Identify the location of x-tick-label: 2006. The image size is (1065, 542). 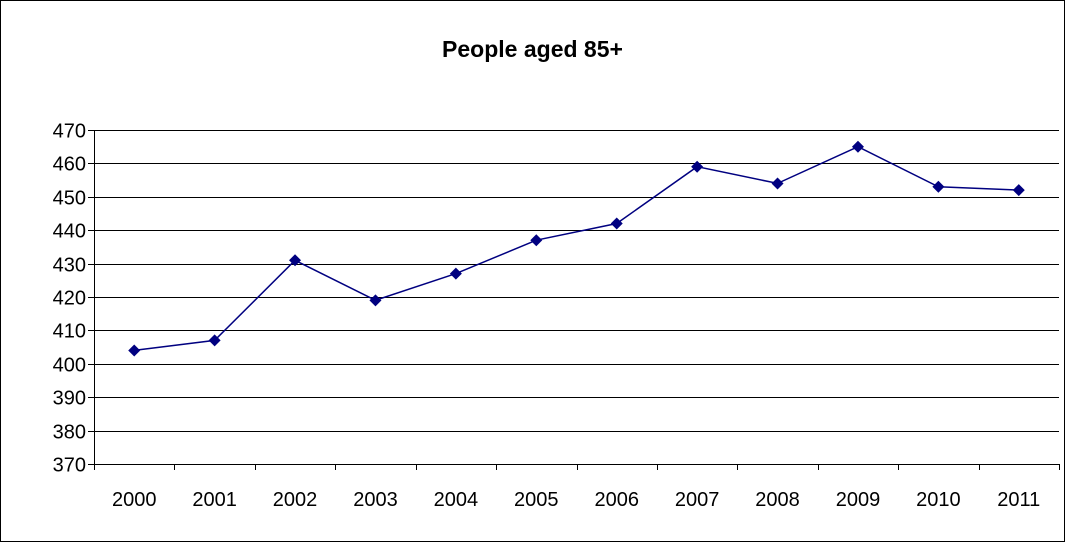
(616, 500).